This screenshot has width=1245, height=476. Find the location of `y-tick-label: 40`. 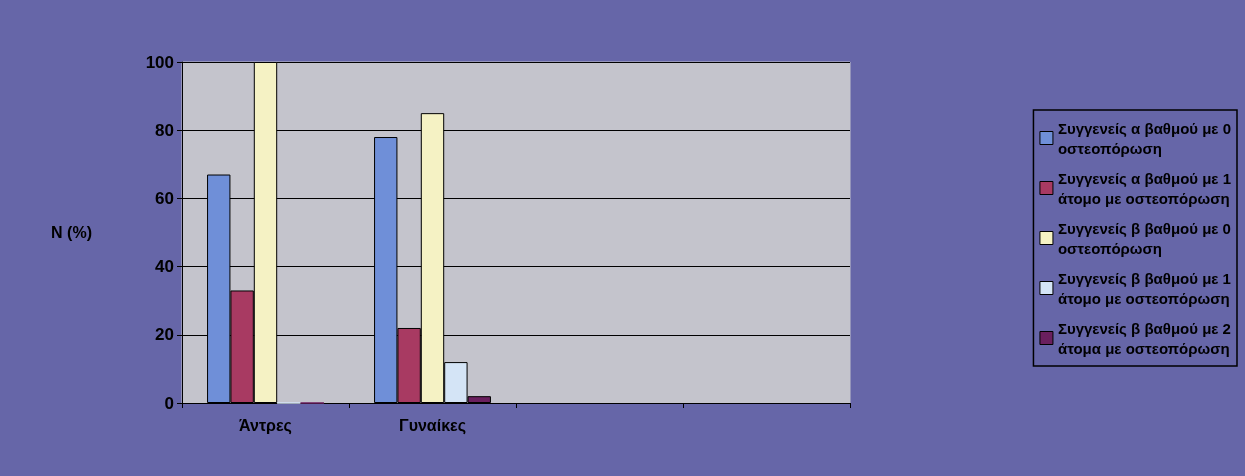

y-tick-label: 40 is located at coordinates (164, 267).